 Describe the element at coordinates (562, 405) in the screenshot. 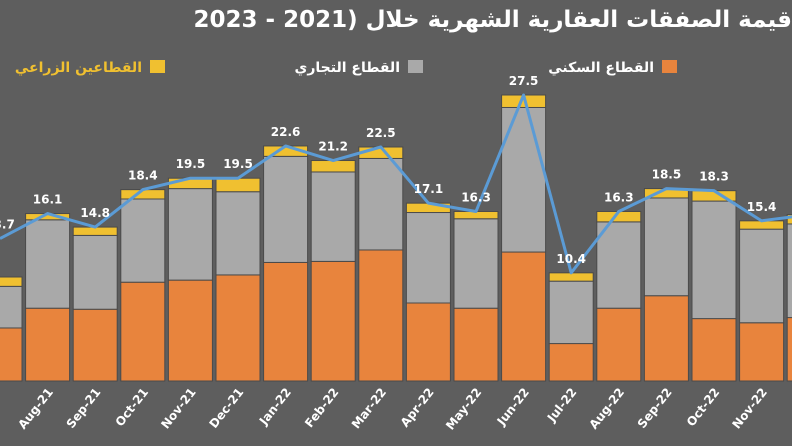

I see `x-tick-label: Jul-22` at that location.